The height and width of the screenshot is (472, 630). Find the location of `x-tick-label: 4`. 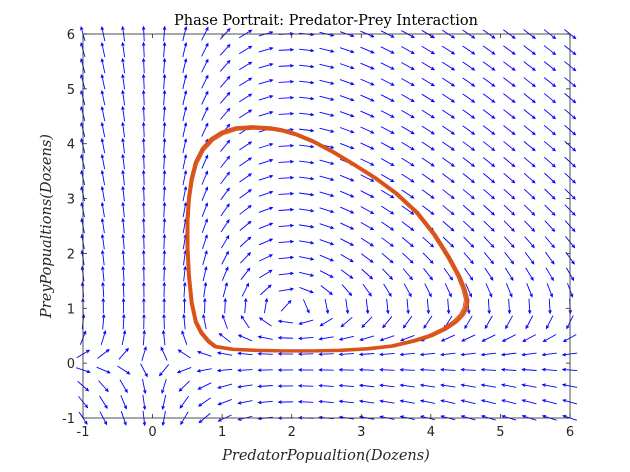

x-tick-label: 4 is located at coordinates (431, 432).